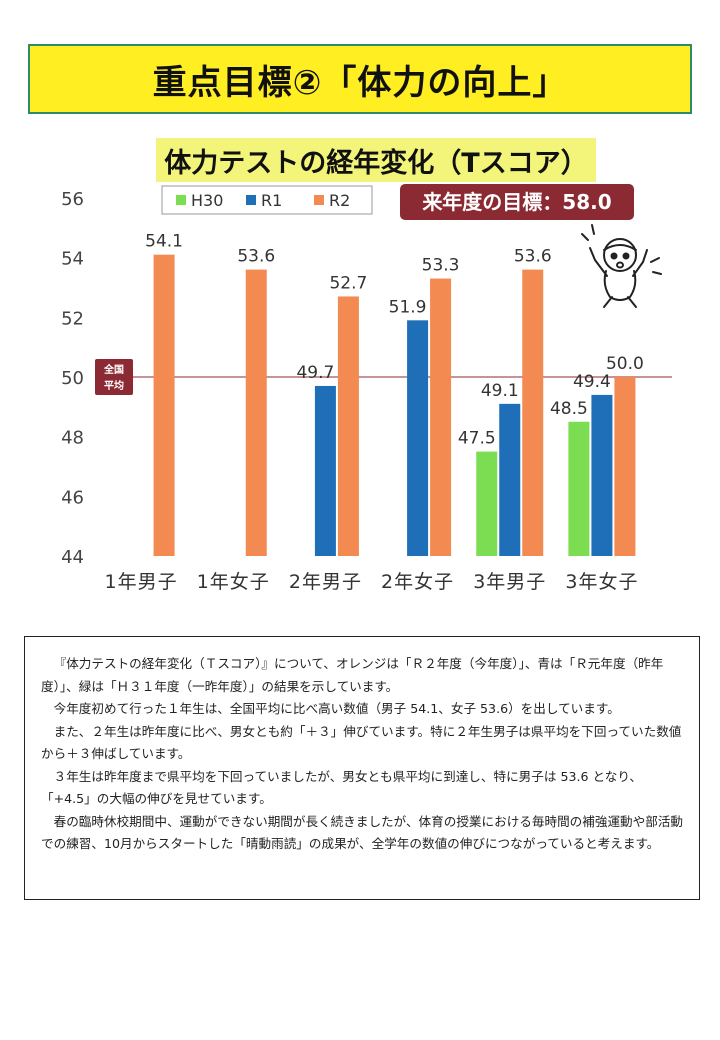 This screenshot has width=720, height=1040. I want to click on bar-value-label: 53.3, so click(441, 266).